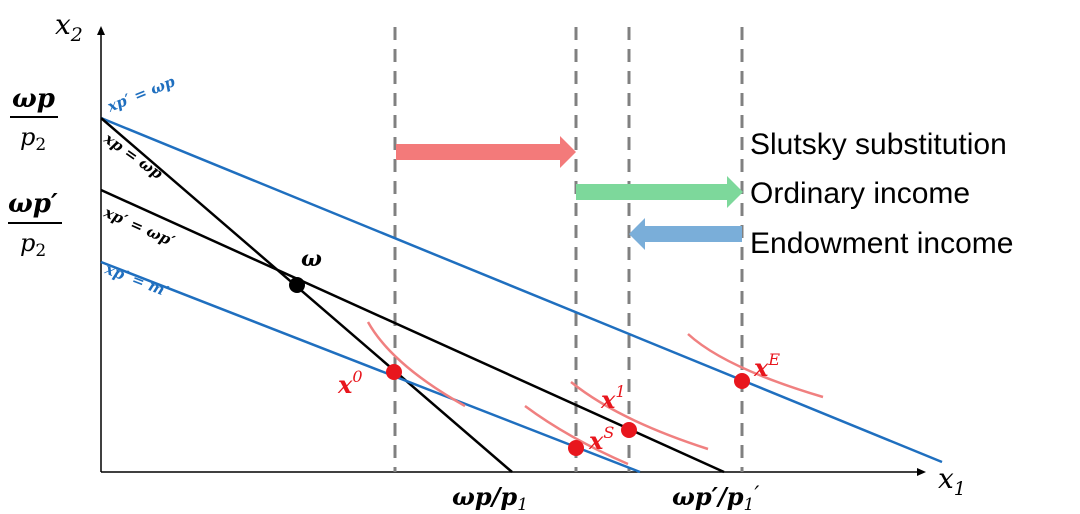 The width and height of the screenshot is (1080, 514). What do you see at coordinates (715, 498) in the screenshot?
I see `x-tick-right: ωp′/p1′` at bounding box center [715, 498].